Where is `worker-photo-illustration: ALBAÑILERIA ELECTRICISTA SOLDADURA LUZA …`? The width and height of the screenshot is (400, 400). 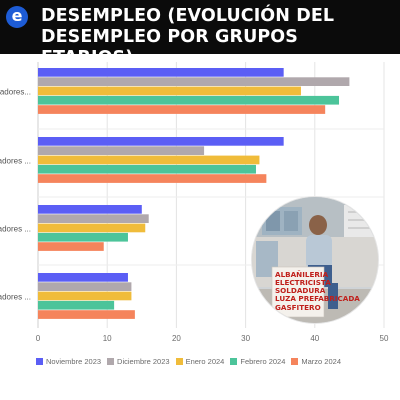
worker-photo-illustration: ALBAÑILERIA ELECTRICISTA SOLDADURA LUZA … is located at coordinates (315, 260).